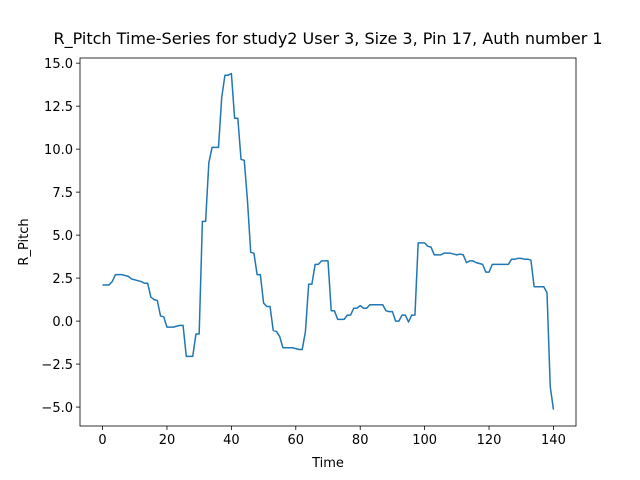 The image size is (640, 480). Describe the element at coordinates (327, 463) in the screenshot. I see `x-axis-label: Time` at that location.